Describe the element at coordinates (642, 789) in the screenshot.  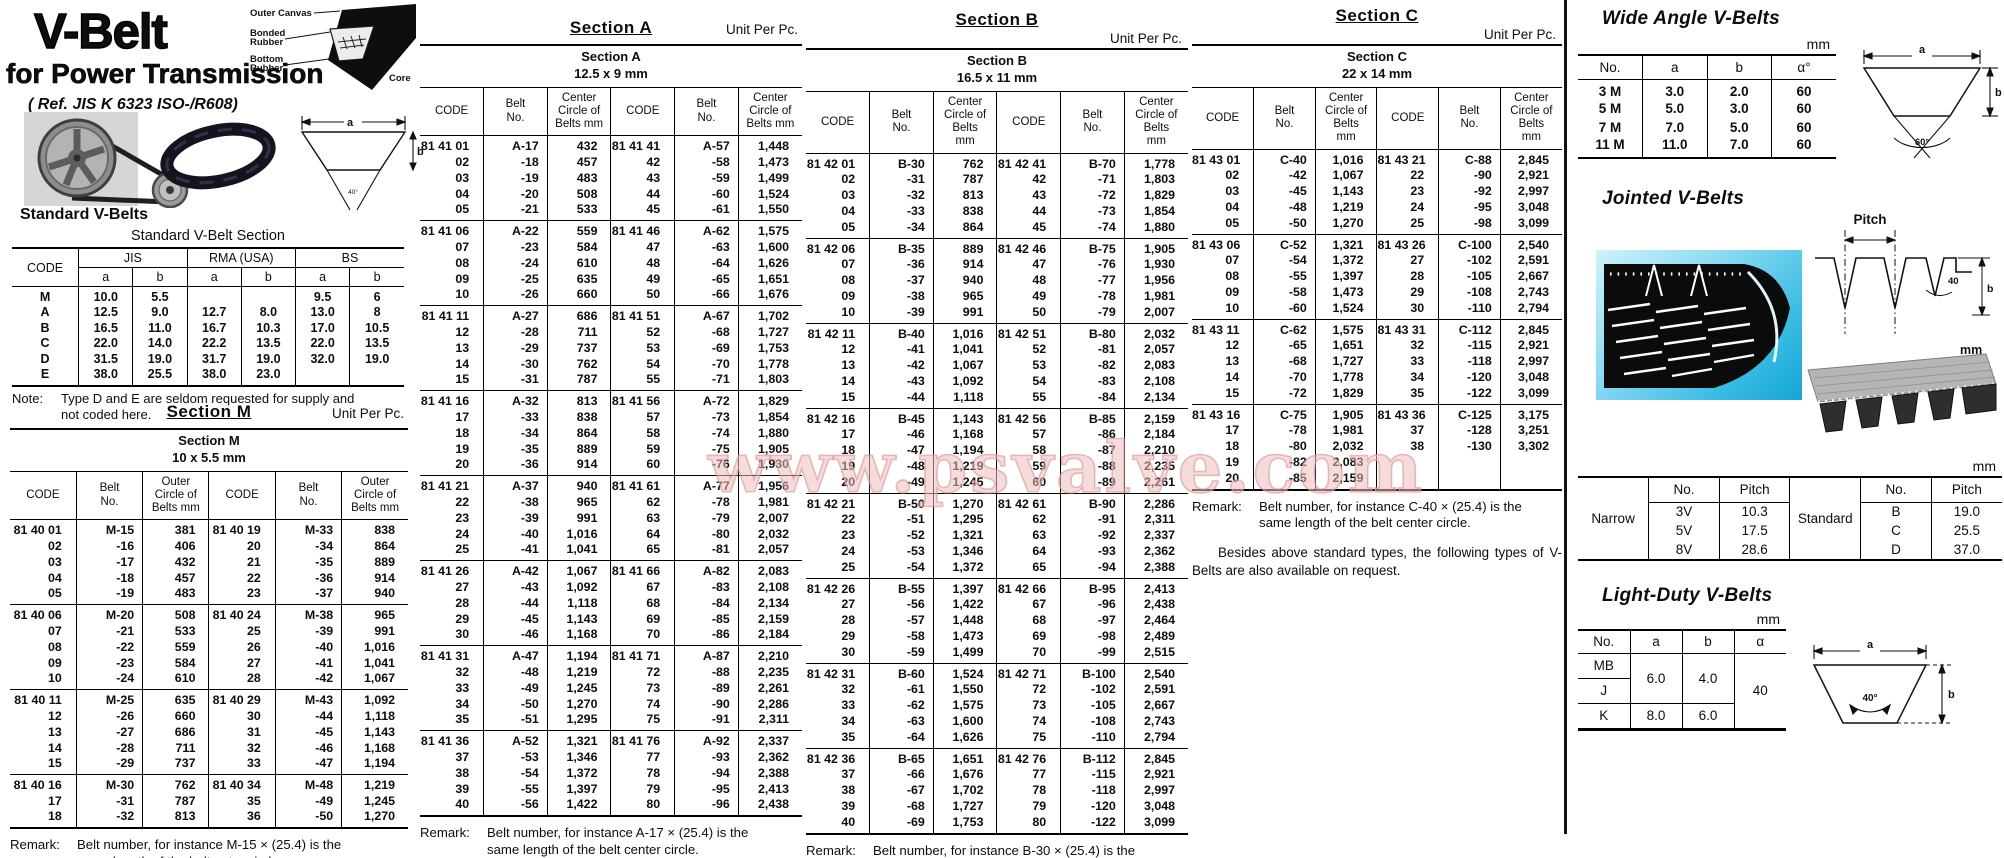
I see `cell: 79` at that location.